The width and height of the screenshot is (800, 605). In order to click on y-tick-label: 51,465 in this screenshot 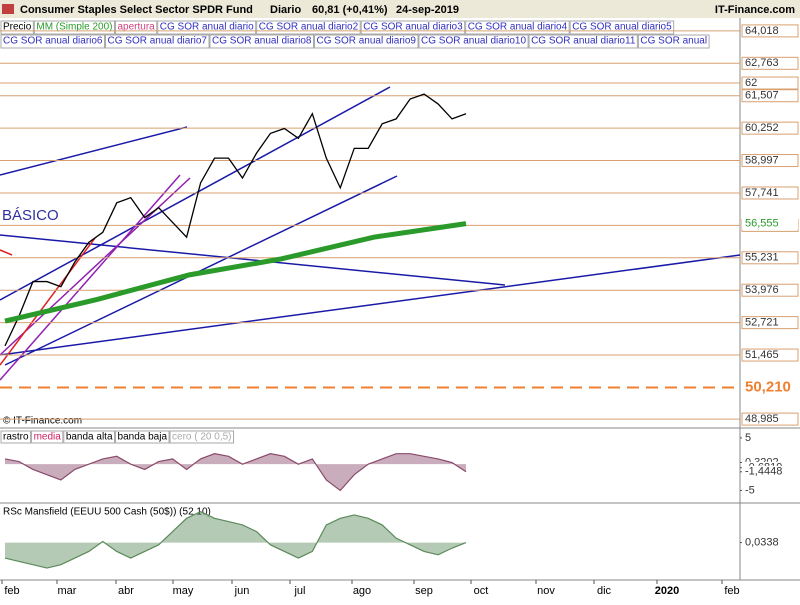, I will do `click(762, 355)`.